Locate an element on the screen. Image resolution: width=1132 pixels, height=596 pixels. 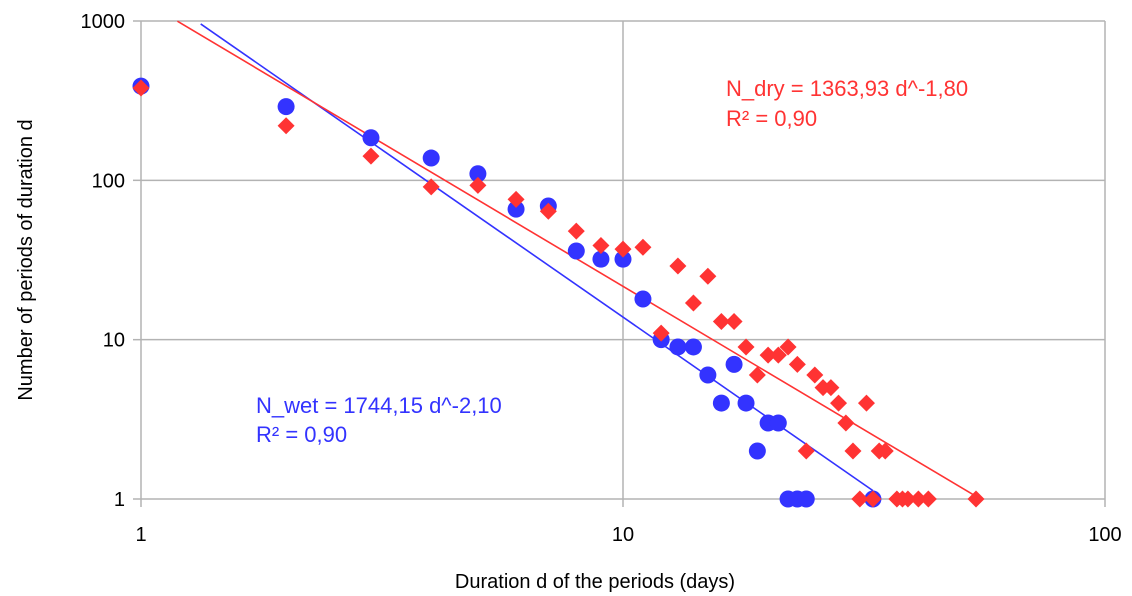
x-tick-label: 100 is located at coordinates (1104, 535).